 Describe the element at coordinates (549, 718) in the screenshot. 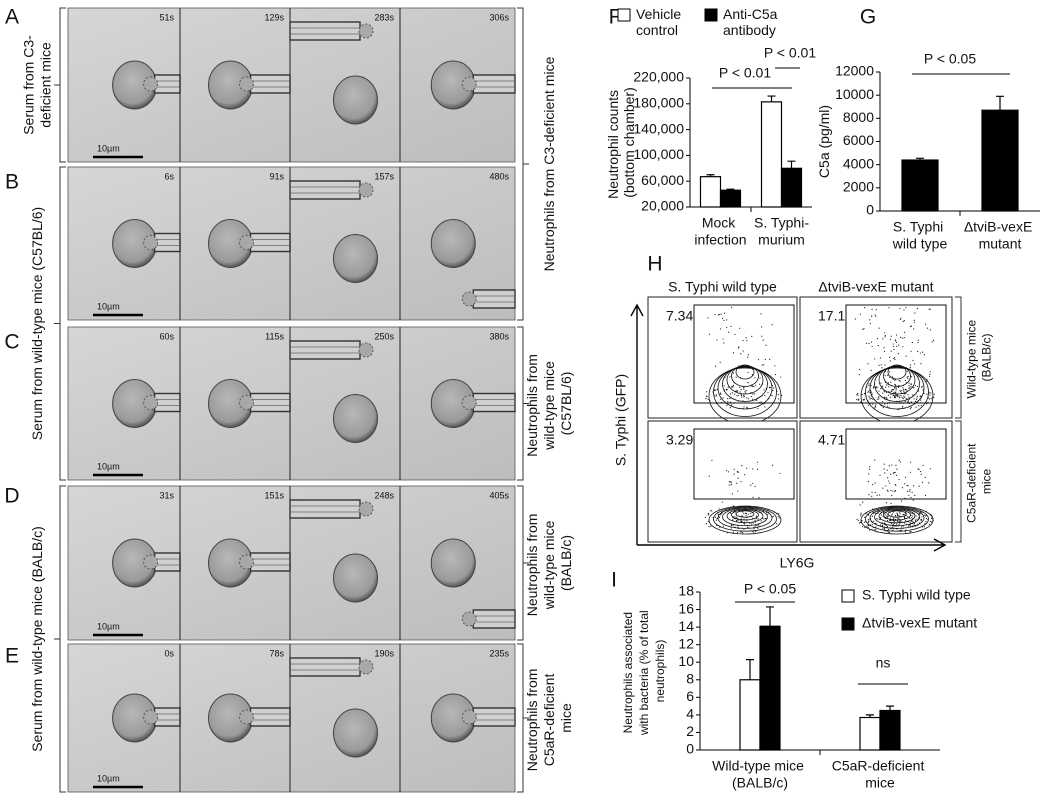

I see `right-label: Neutrophils from C5aR-deficient mice` at that location.